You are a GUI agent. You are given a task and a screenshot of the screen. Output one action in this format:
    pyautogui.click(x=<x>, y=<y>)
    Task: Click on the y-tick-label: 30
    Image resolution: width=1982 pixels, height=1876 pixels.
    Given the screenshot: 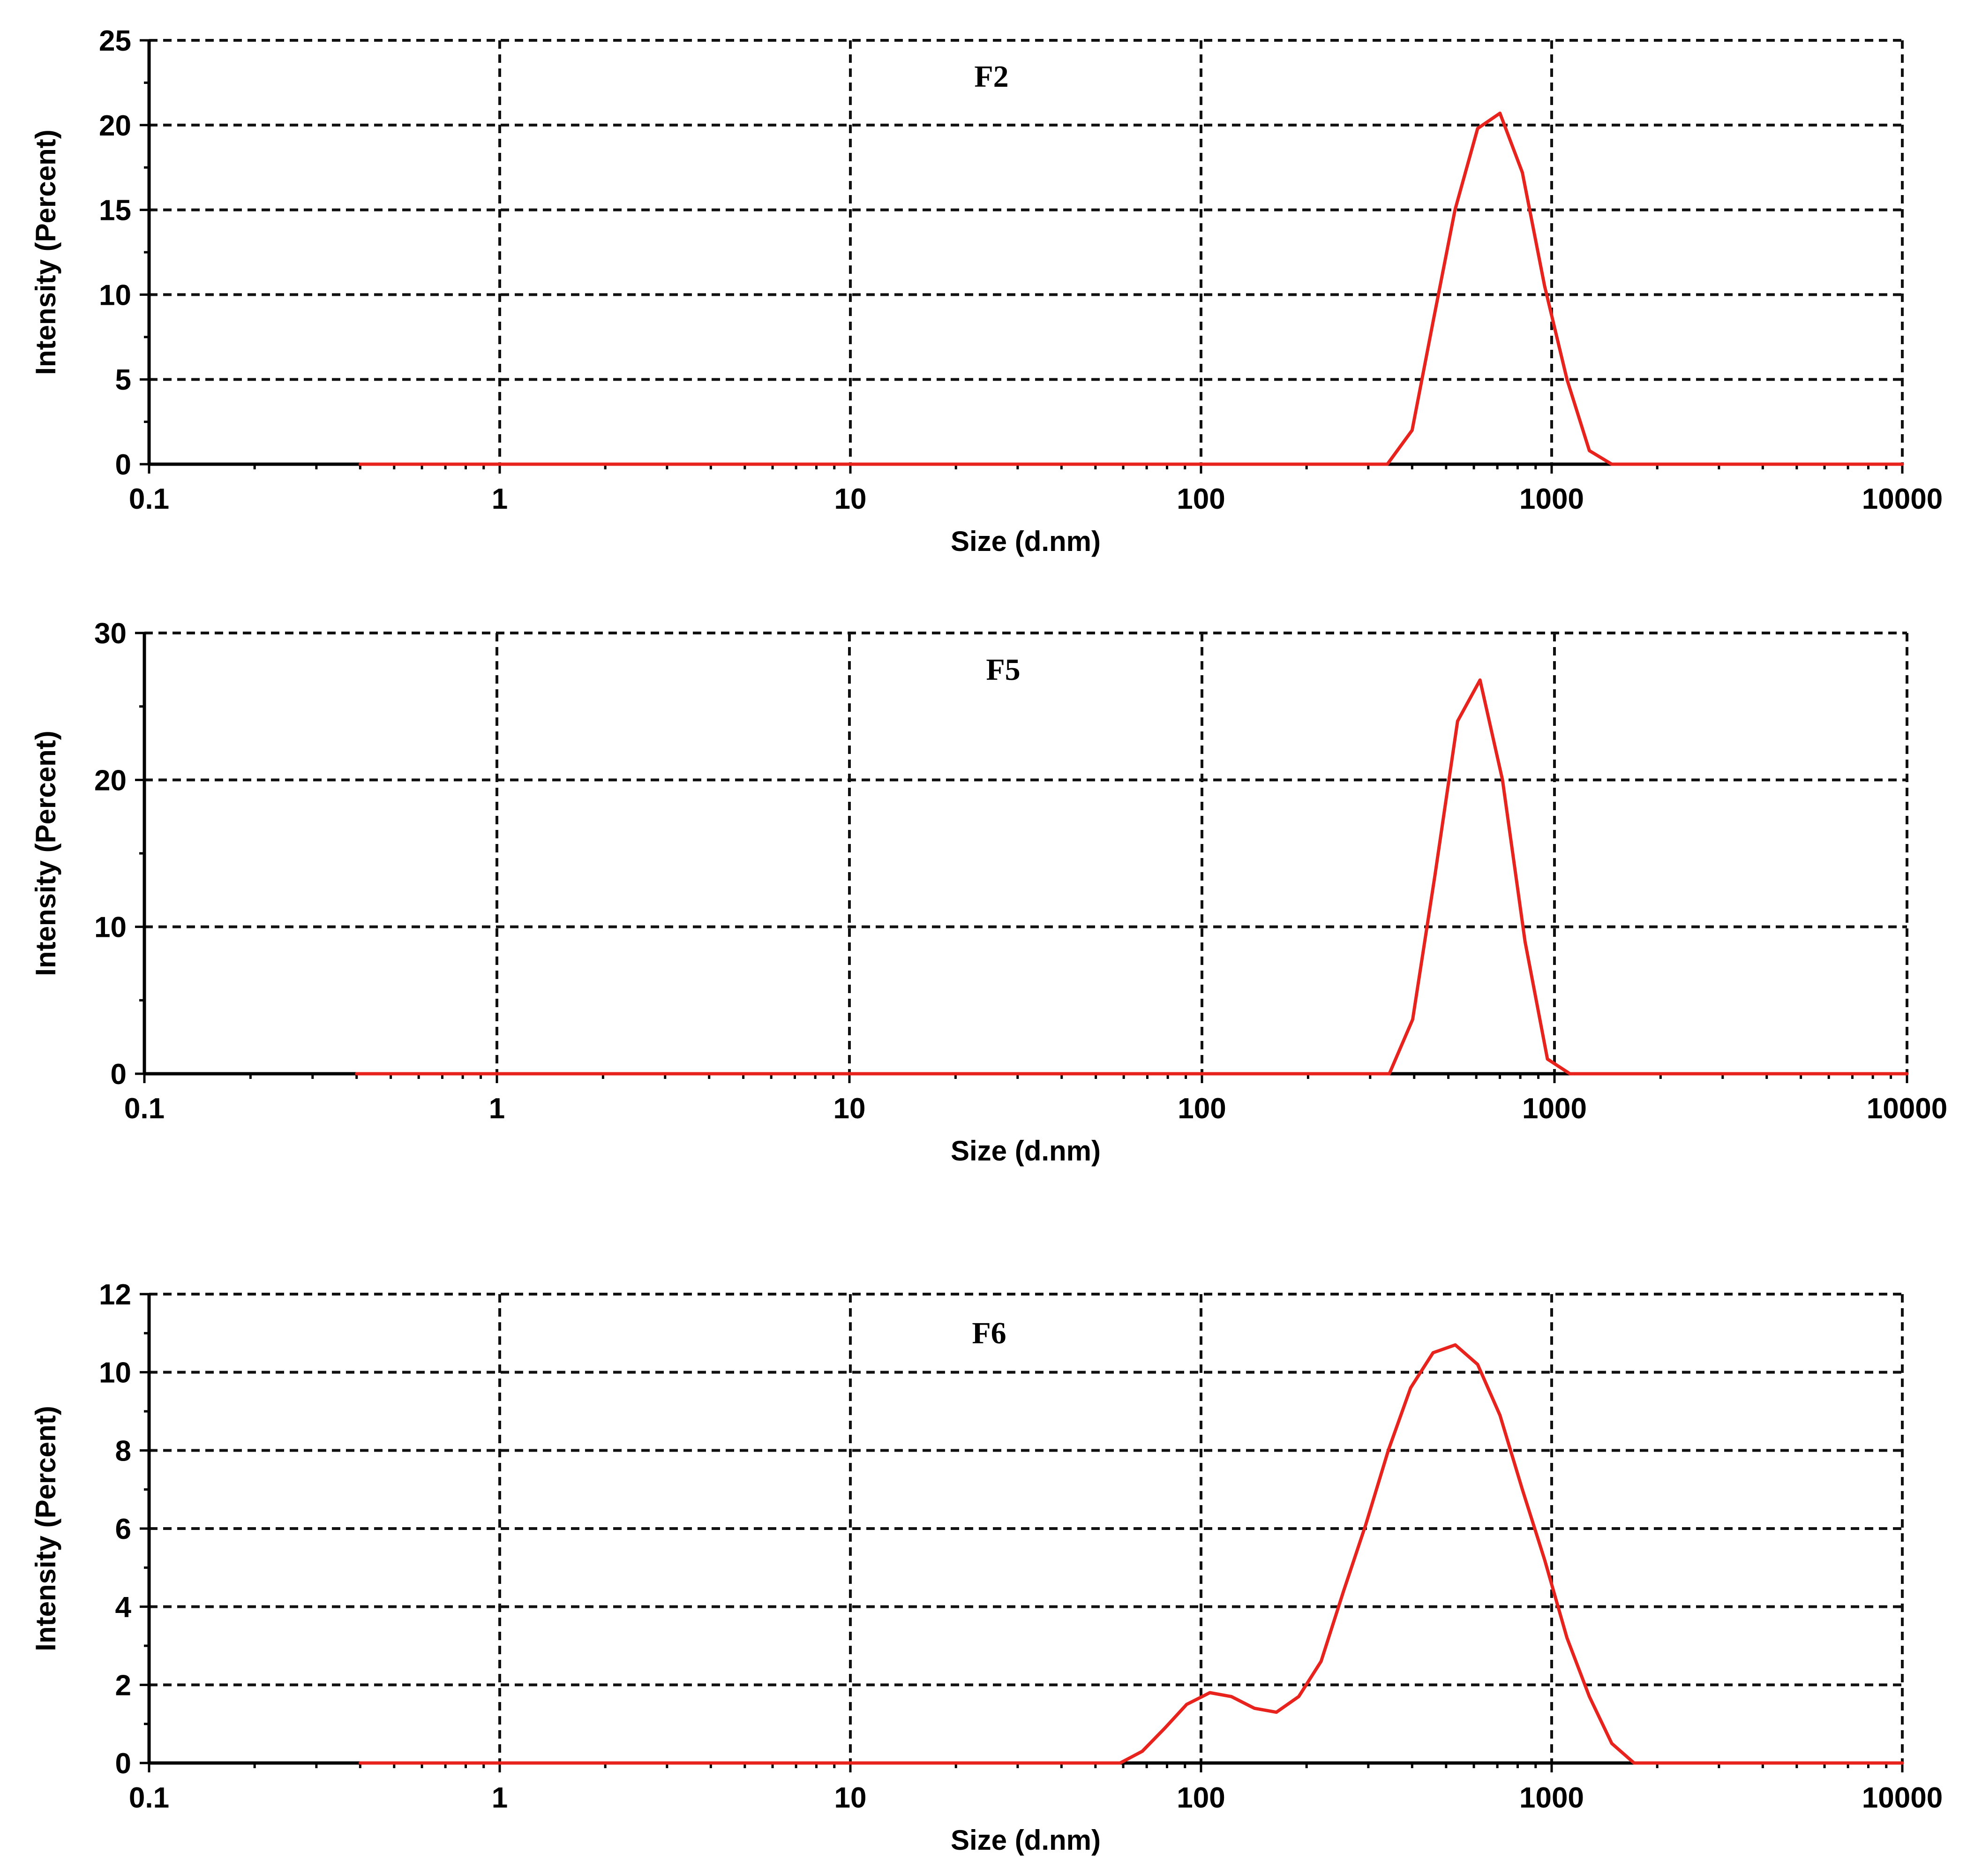 What is the action you would take?
    pyautogui.click(x=110, y=634)
    